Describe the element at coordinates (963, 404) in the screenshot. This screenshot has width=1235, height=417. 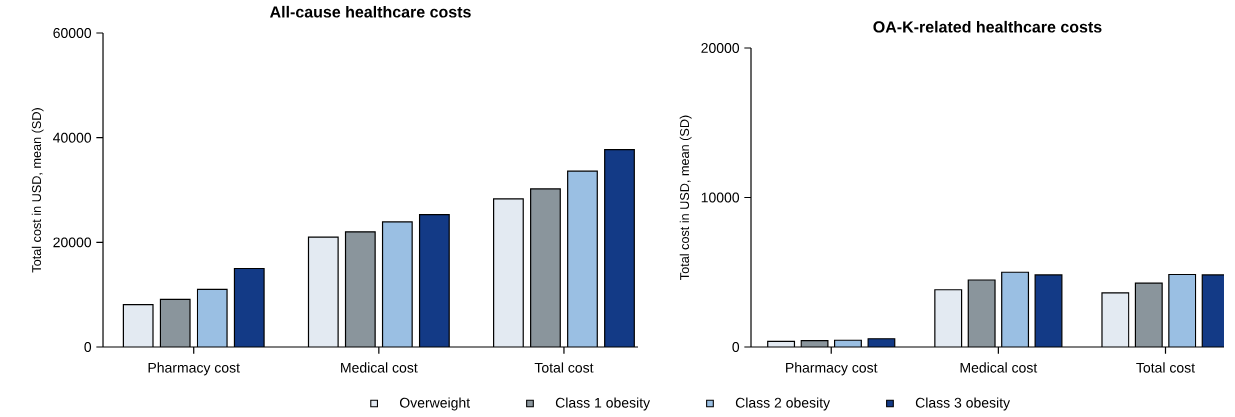
I see `legend-label: Class 3 obesity` at that location.